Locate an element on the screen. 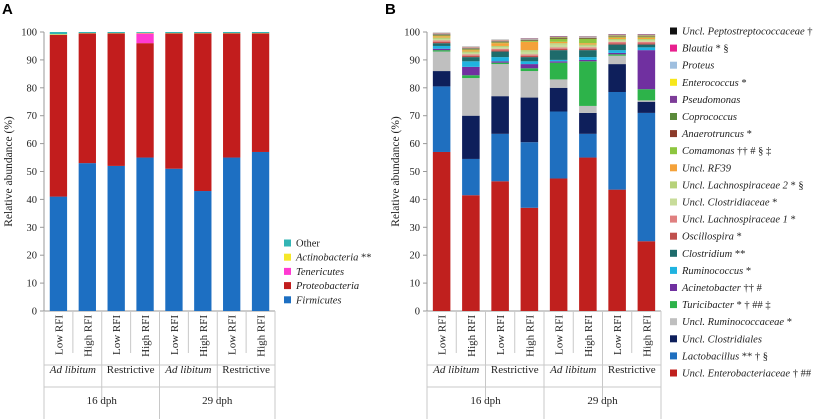 The image size is (835, 419). panel-b-y-tick-label: 40 is located at coordinates (415, 200).